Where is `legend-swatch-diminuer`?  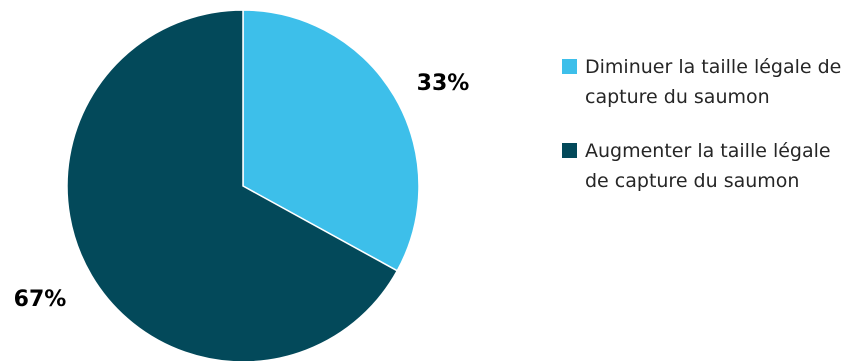 legend-swatch-diminuer is located at coordinates (569, 66).